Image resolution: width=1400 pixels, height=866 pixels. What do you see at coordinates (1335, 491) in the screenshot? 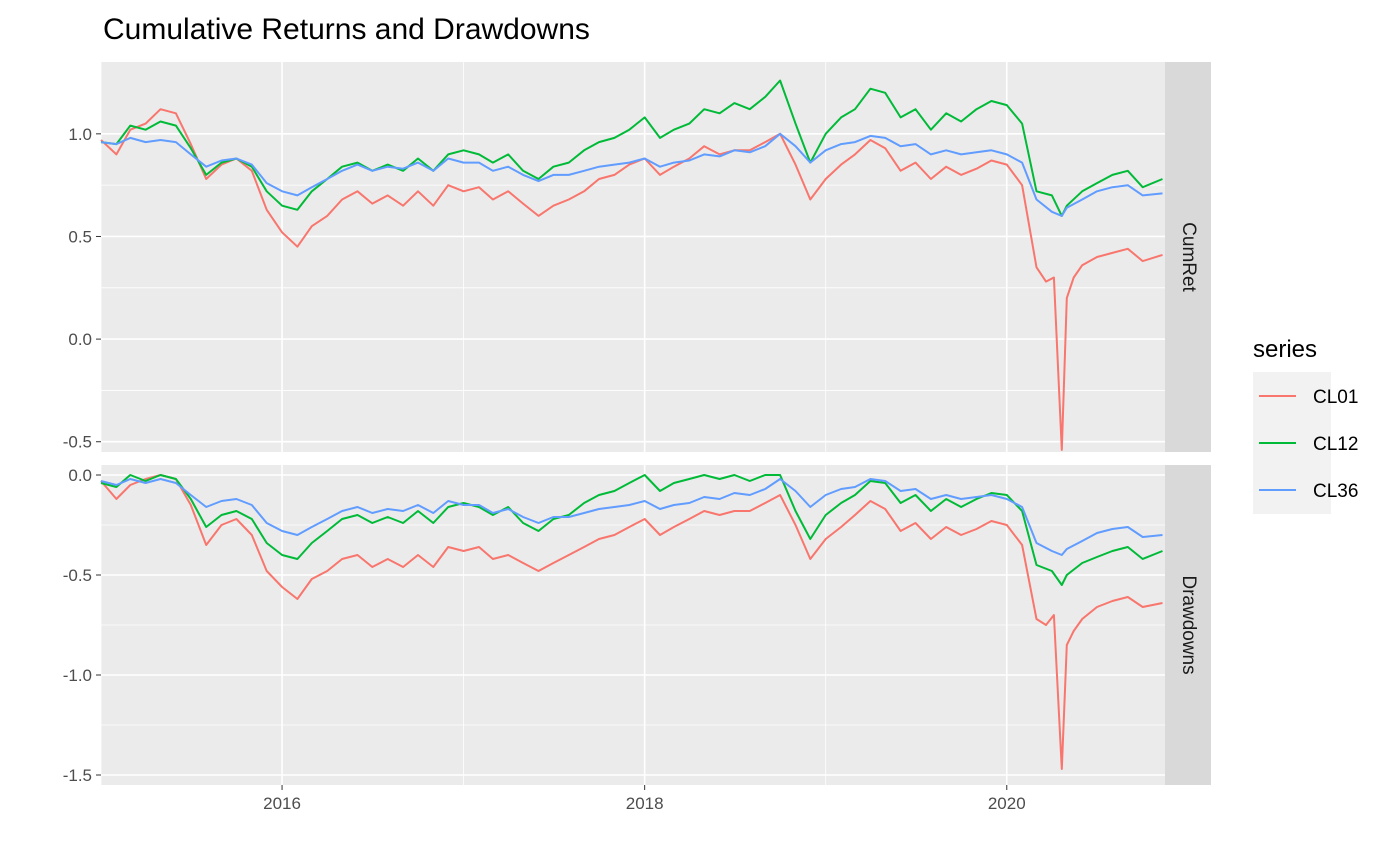
I see `legend-label-cl36: CL36` at bounding box center [1335, 491].